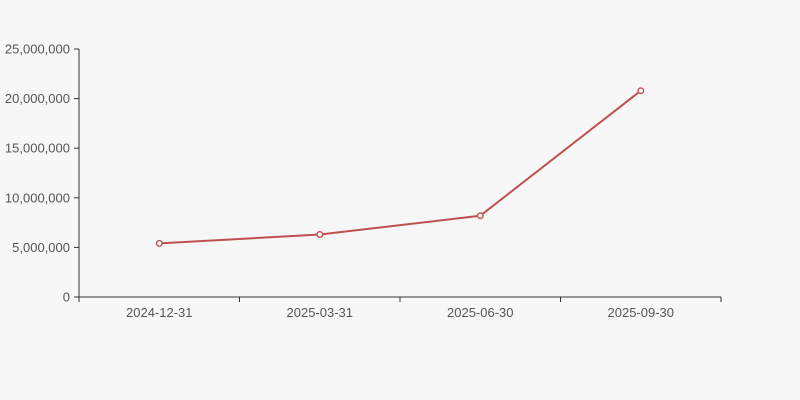 The height and width of the screenshot is (400, 800). Describe the element at coordinates (320, 312) in the screenshot. I see `x-axis-label: 2025-03-31` at that location.